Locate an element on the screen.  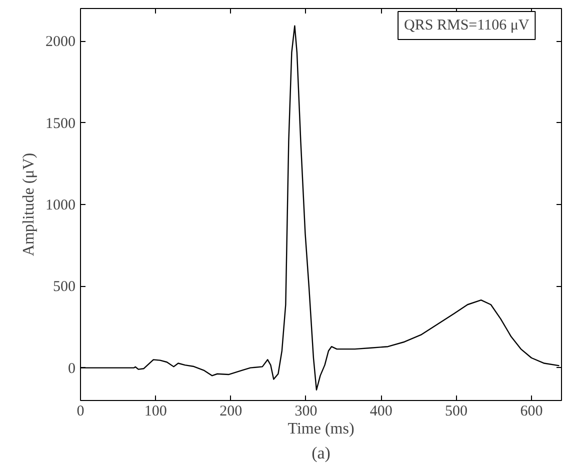
y-tick-label: 2000 is located at coordinates (61, 42).